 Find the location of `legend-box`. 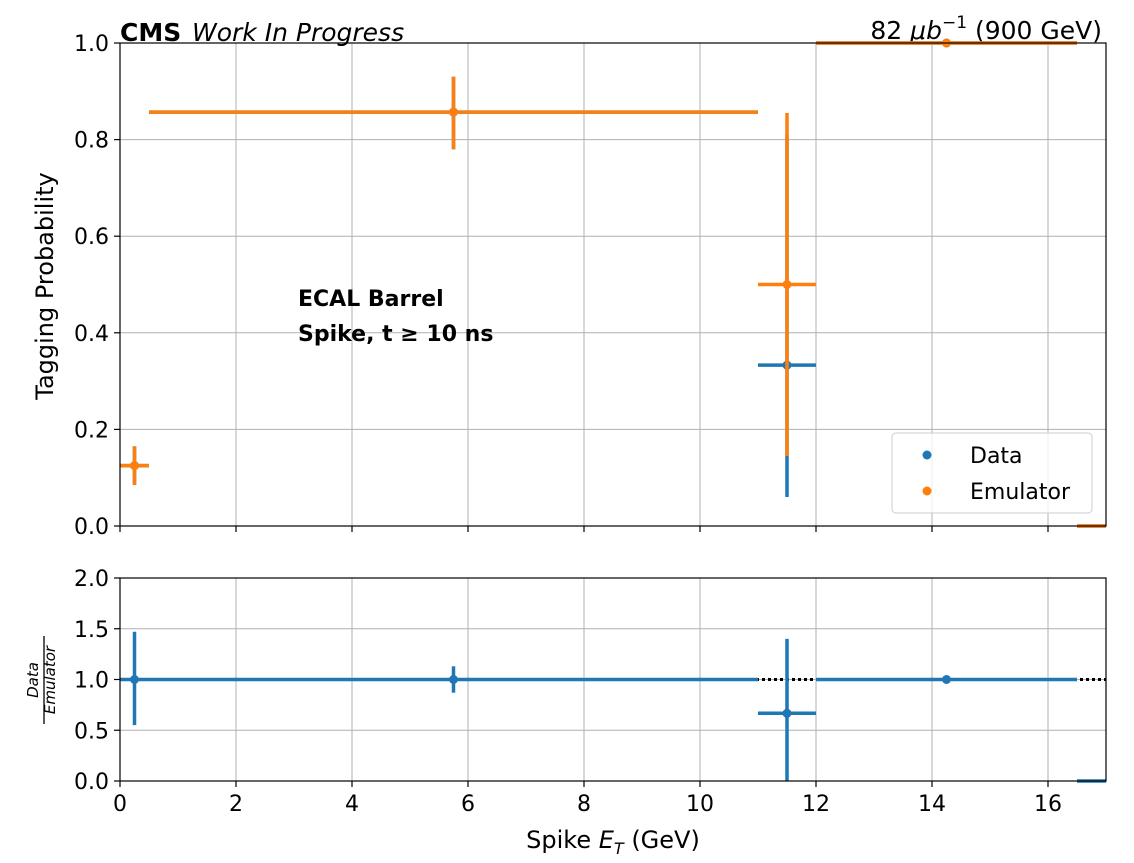

legend-box is located at coordinates (992, 473).